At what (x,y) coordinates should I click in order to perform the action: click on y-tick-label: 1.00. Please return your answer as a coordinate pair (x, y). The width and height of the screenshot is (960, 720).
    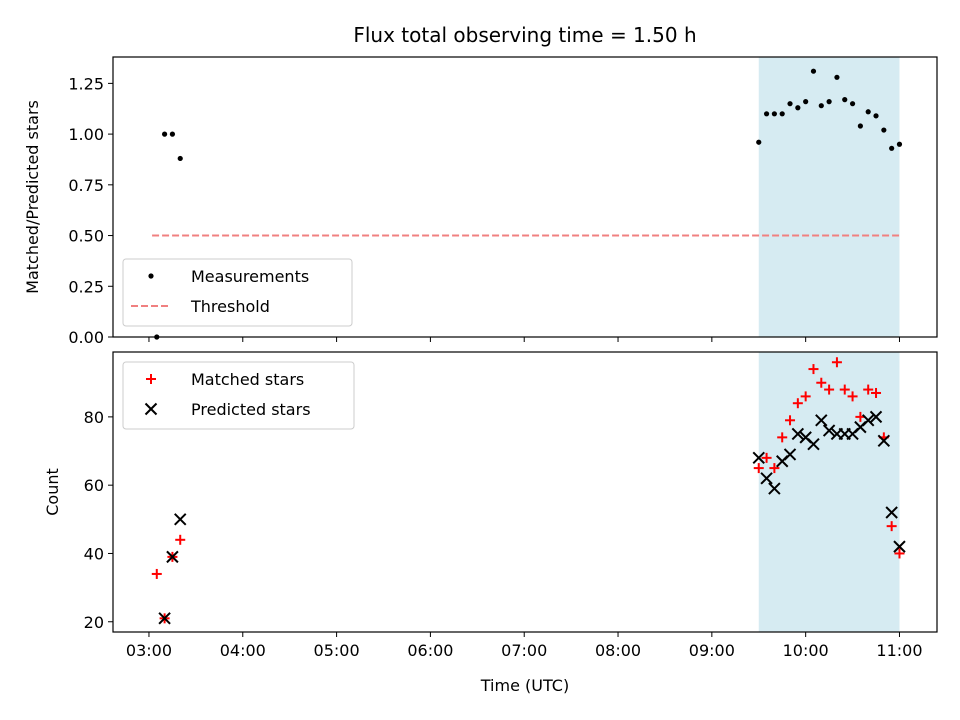
    Looking at the image, I should click on (86, 134).